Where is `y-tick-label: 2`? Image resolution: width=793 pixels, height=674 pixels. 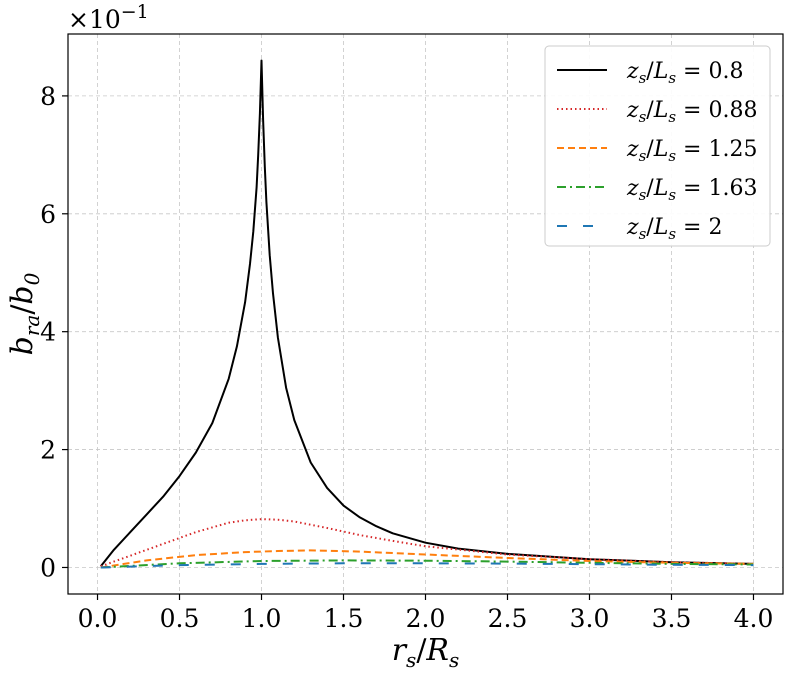
y-tick-label: 2 is located at coordinates (48, 450).